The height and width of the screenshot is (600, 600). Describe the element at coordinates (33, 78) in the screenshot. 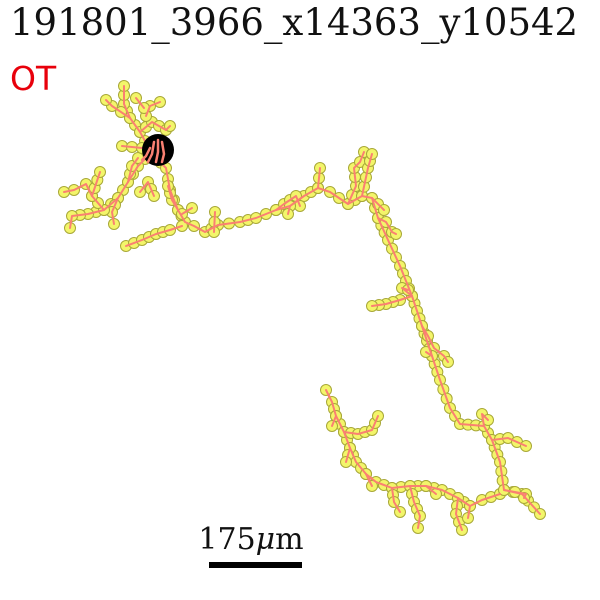

I see `cell-type-label: OT` at that location.